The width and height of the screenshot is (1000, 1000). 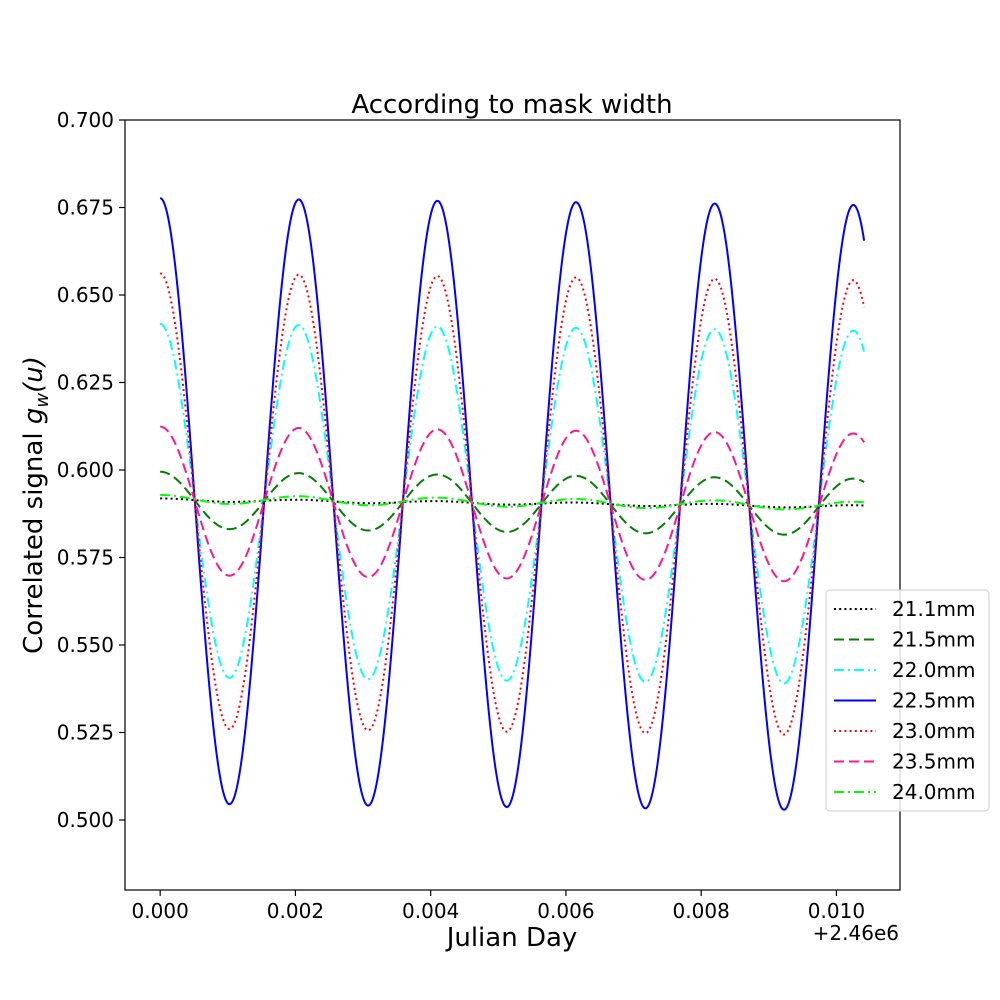 I want to click on y-tick-label: 0.625, so click(x=85, y=383).